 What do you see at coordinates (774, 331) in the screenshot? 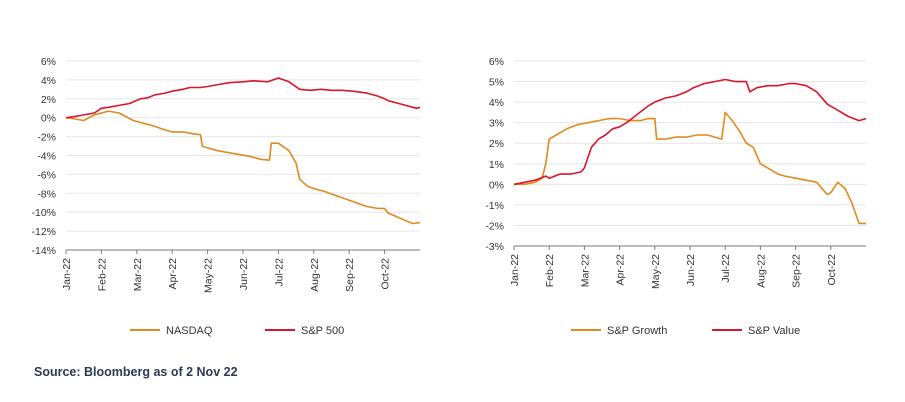
I see `legend-label: S&P Value` at bounding box center [774, 331].